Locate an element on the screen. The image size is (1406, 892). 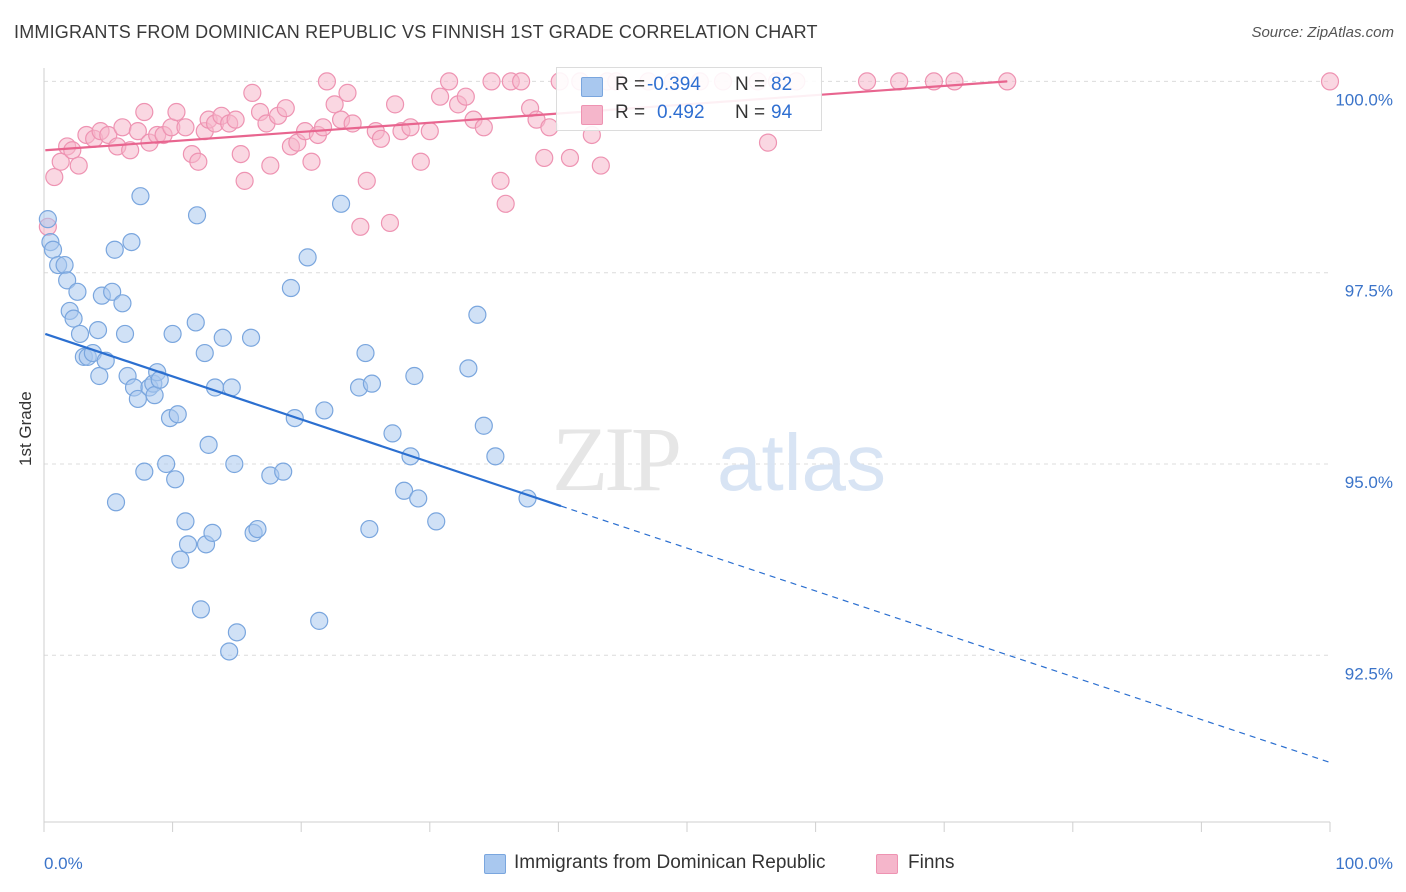
y-tick-label: 97.5% is located at coordinates (1369, 291).